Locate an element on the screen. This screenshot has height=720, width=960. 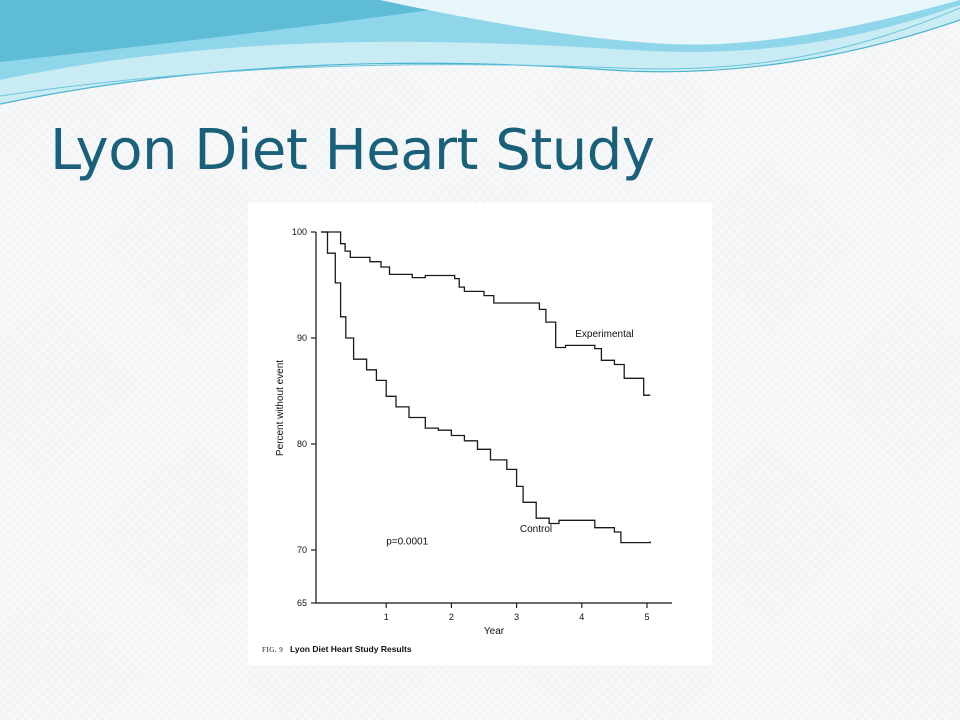
x-tick-label: 1 is located at coordinates (386, 617).